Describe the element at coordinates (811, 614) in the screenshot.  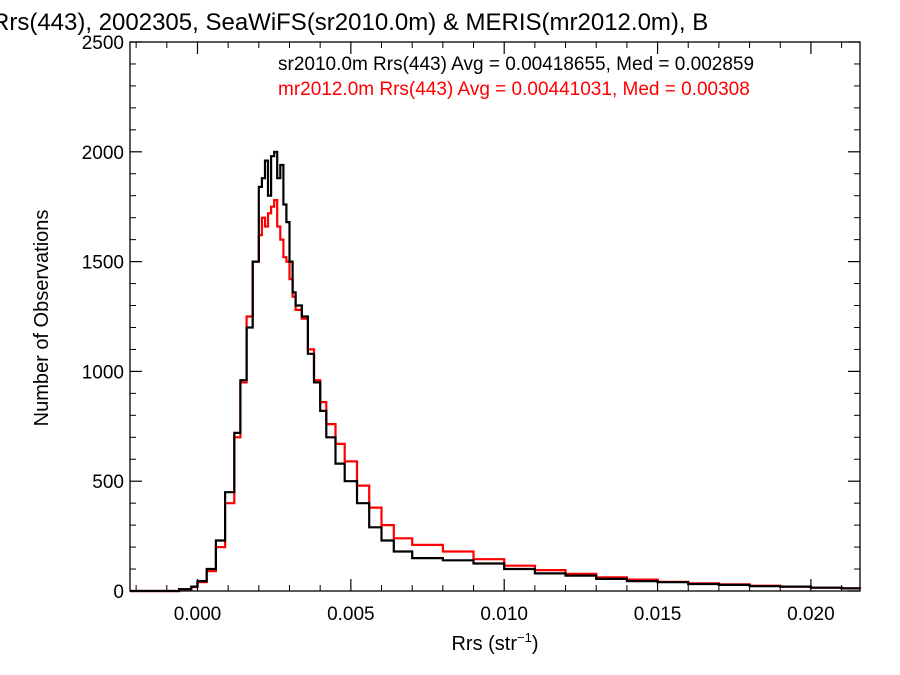
I see `x-tick-label: 0.020` at that location.